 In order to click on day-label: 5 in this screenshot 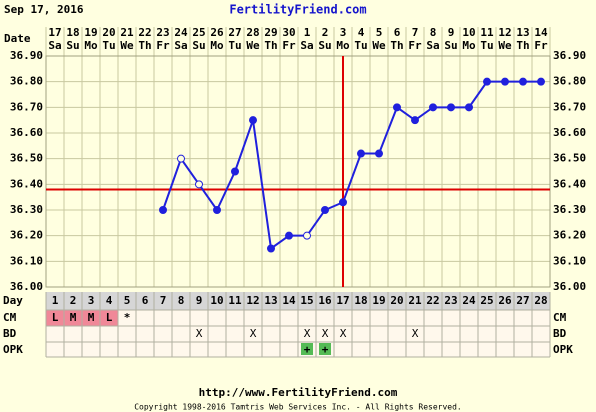, I will do `click(127, 300)`.